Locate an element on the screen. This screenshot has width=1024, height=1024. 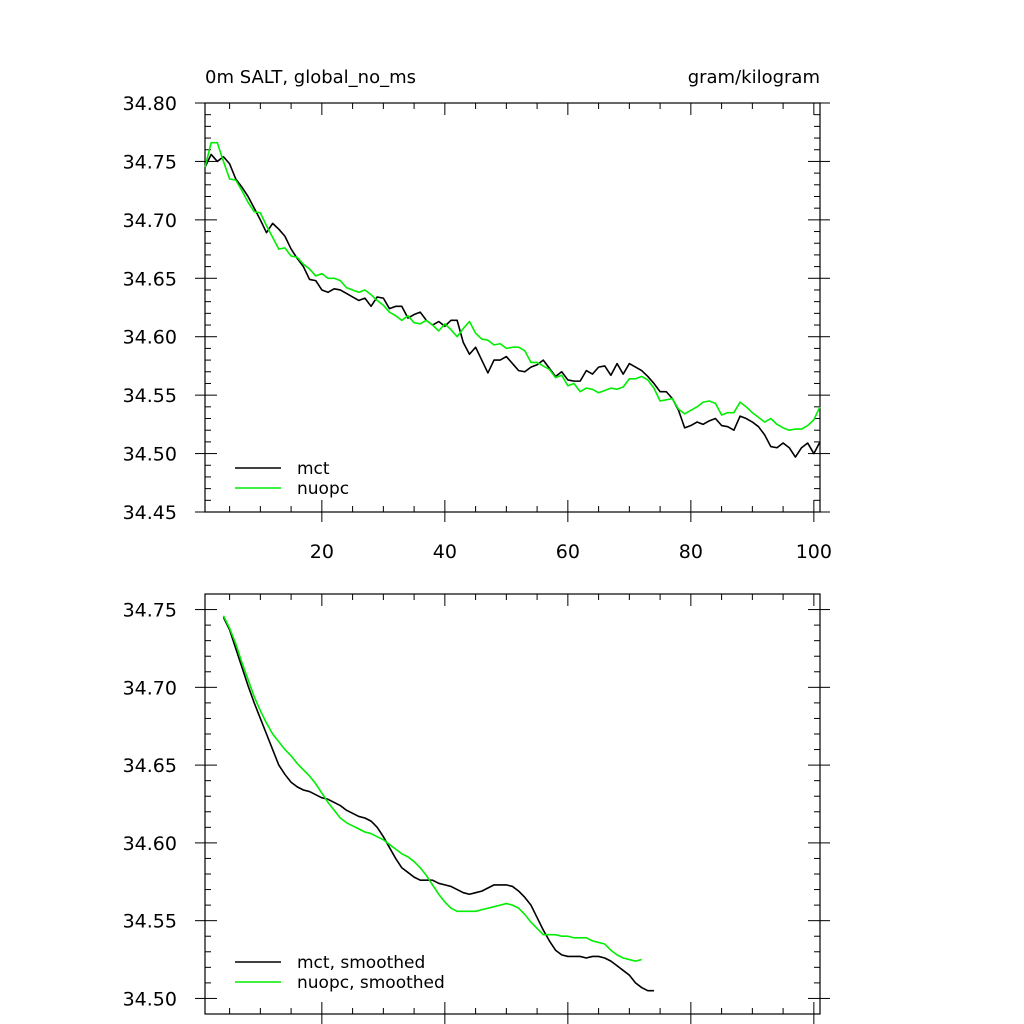
legend-label: mct, smoothed is located at coordinates (361, 963).